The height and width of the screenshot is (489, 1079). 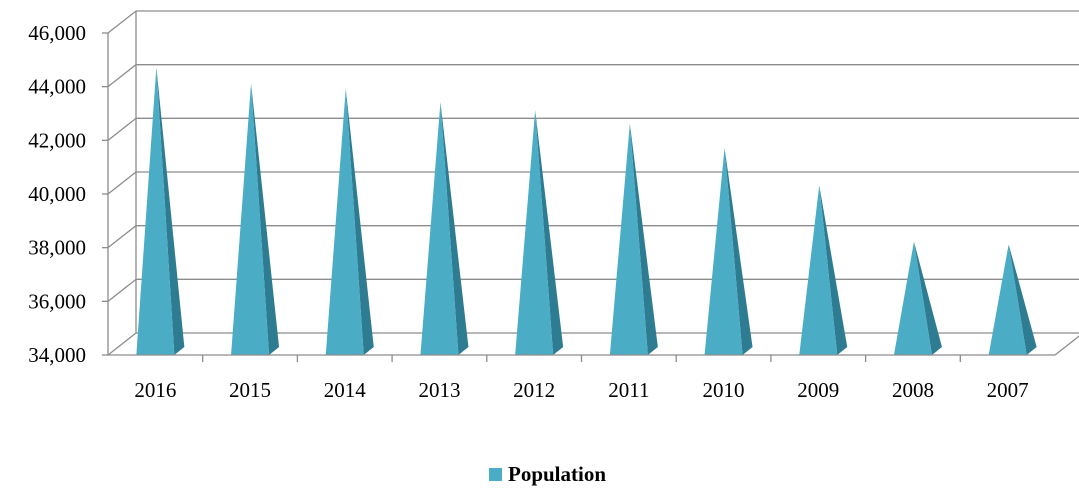 What do you see at coordinates (57, 194) in the screenshot?
I see `y-tick-label: 40,000` at bounding box center [57, 194].